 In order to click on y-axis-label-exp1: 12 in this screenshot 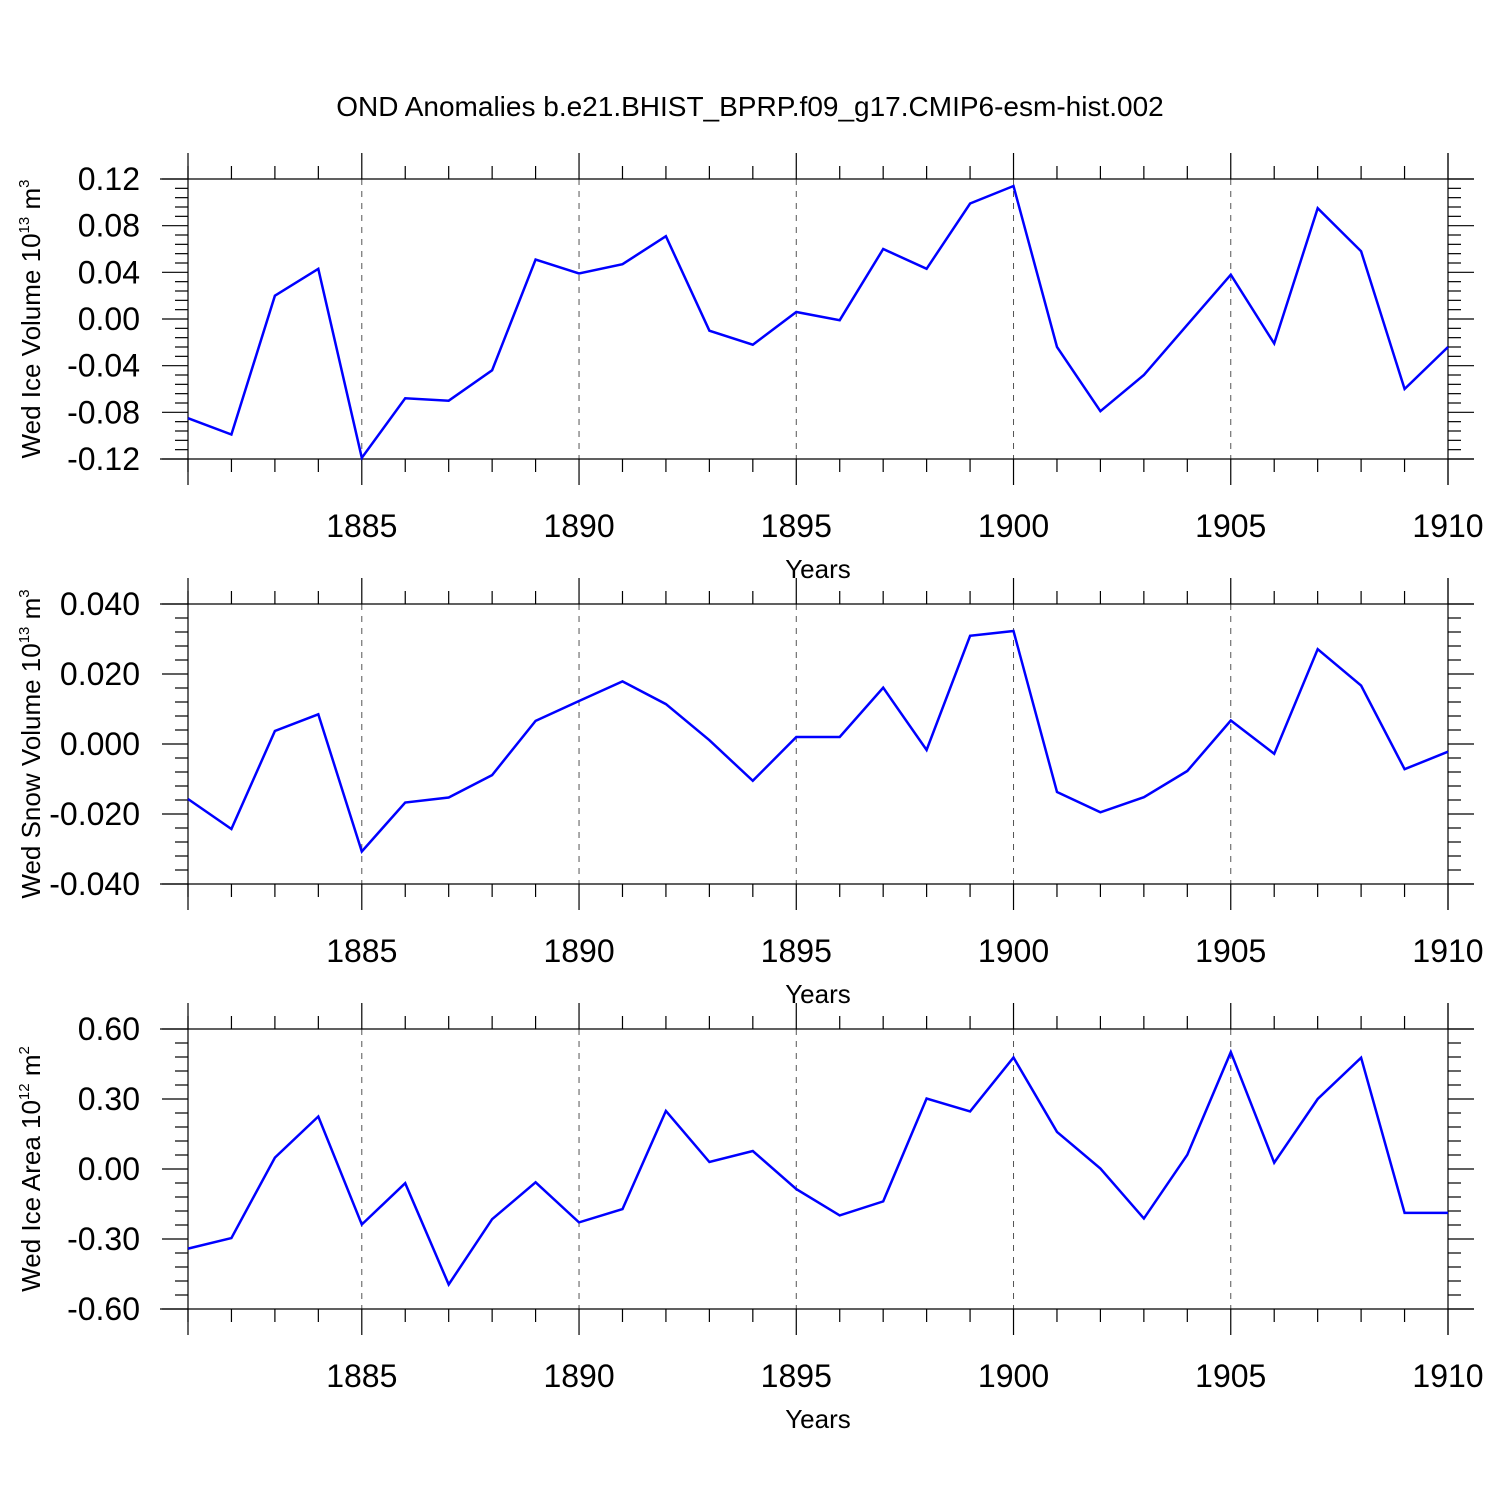, I will do `click(24, 1091)`.